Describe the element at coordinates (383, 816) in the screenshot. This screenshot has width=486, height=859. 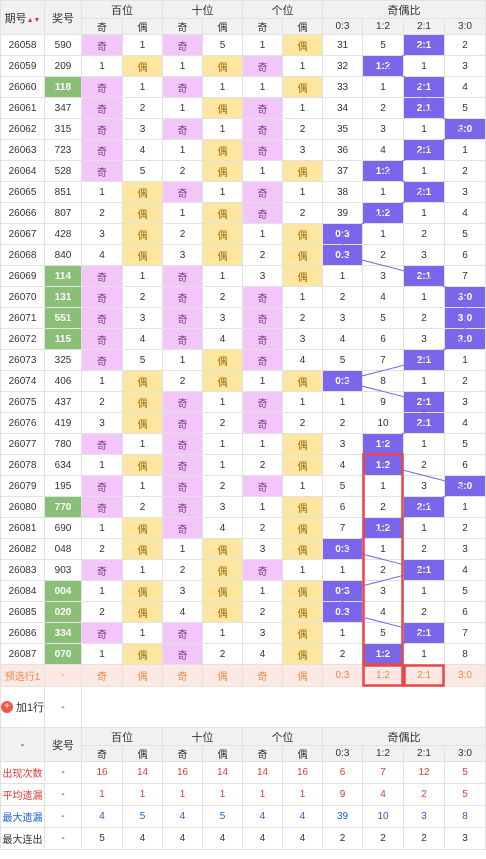
I see `stats-value: 10` at that location.